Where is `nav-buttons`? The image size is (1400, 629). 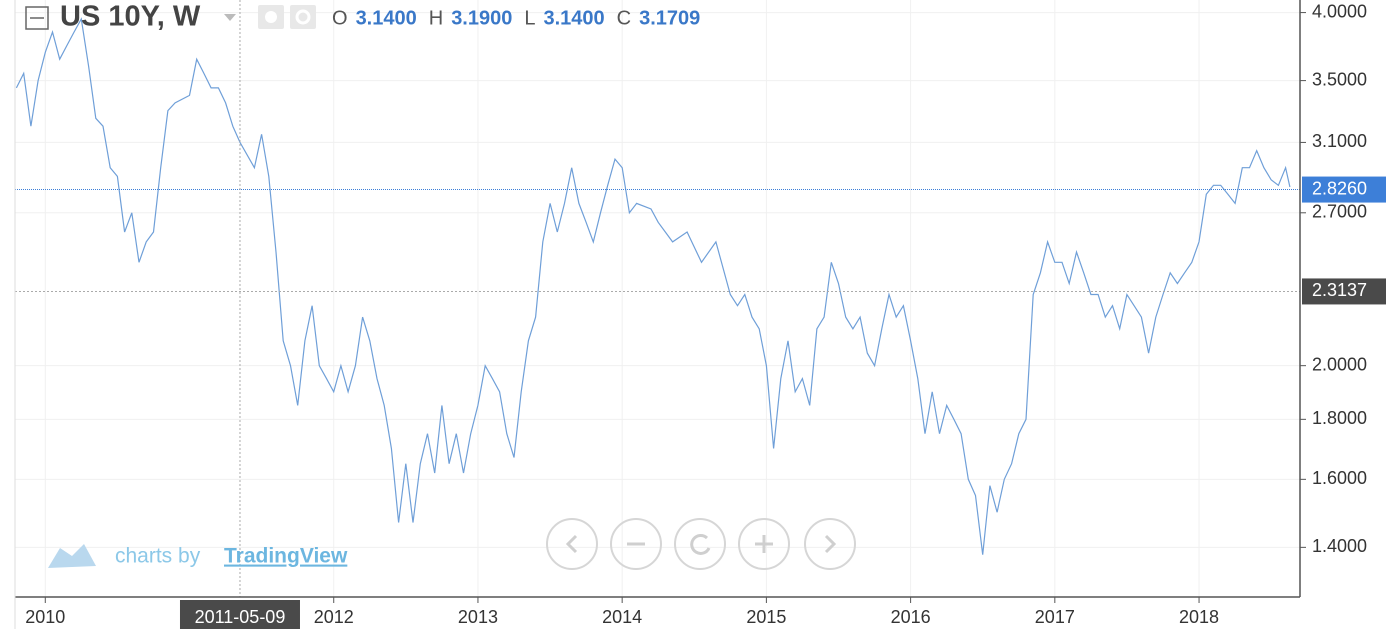
nav-buttons is located at coordinates (701, 544).